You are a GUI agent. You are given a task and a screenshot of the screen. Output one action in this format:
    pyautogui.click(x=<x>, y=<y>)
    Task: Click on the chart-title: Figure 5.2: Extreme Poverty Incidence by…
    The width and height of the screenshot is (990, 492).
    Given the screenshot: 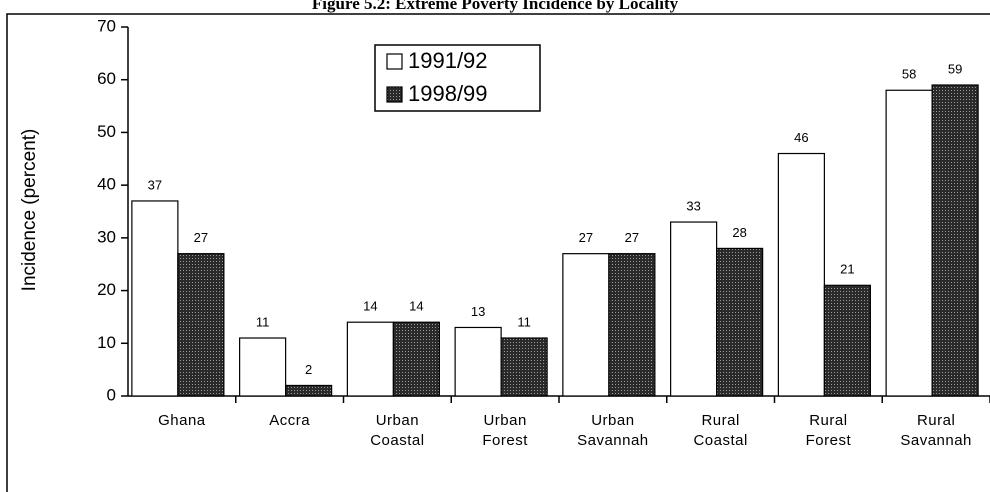 What is the action you would take?
    pyautogui.click(x=495, y=6)
    